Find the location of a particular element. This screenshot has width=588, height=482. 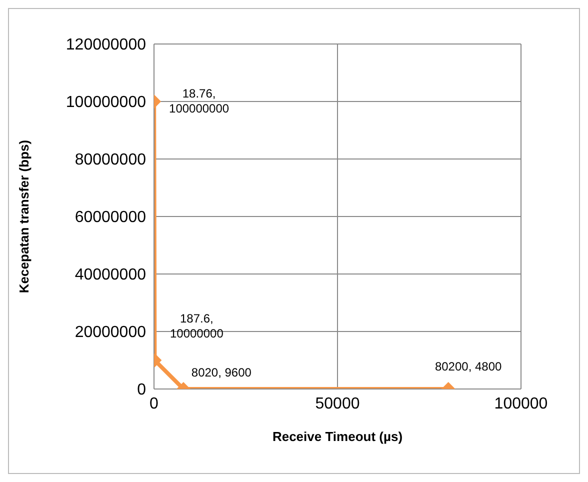

y-tick-label: 40000000 is located at coordinates (110, 275).